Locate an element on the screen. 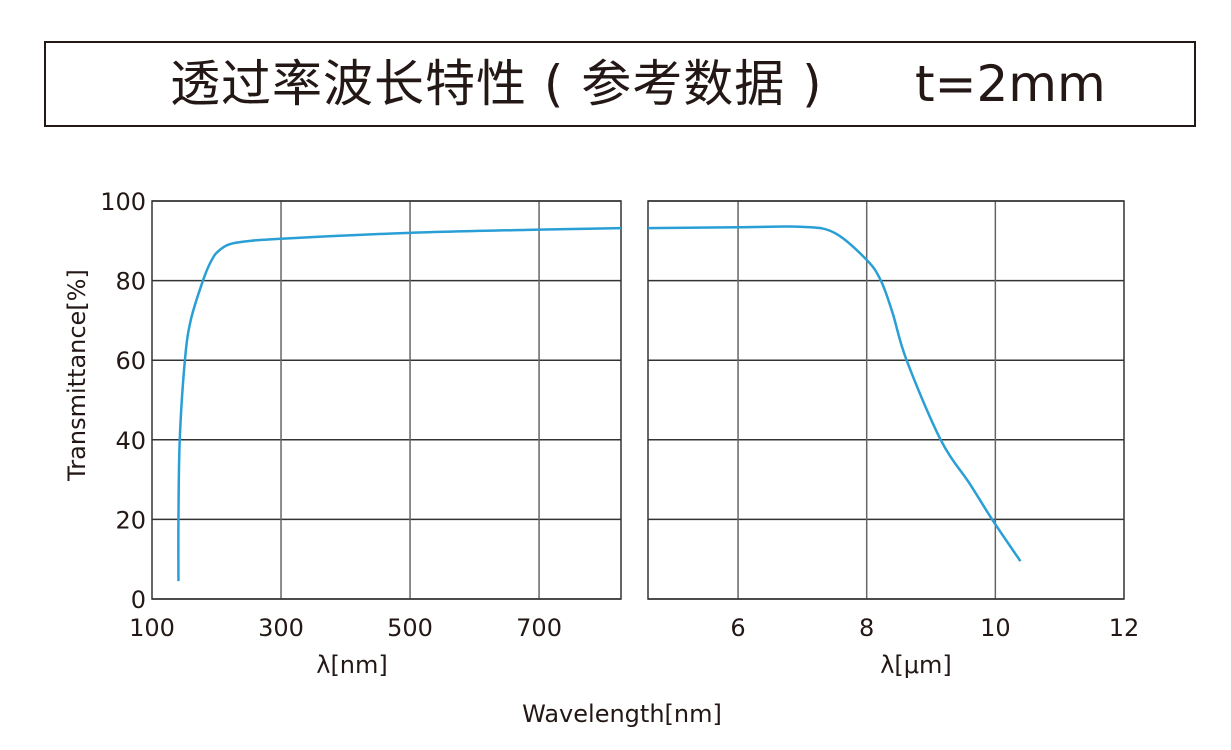 This screenshot has width=1231, height=750. x-tick-label: 500 is located at coordinates (410, 628).